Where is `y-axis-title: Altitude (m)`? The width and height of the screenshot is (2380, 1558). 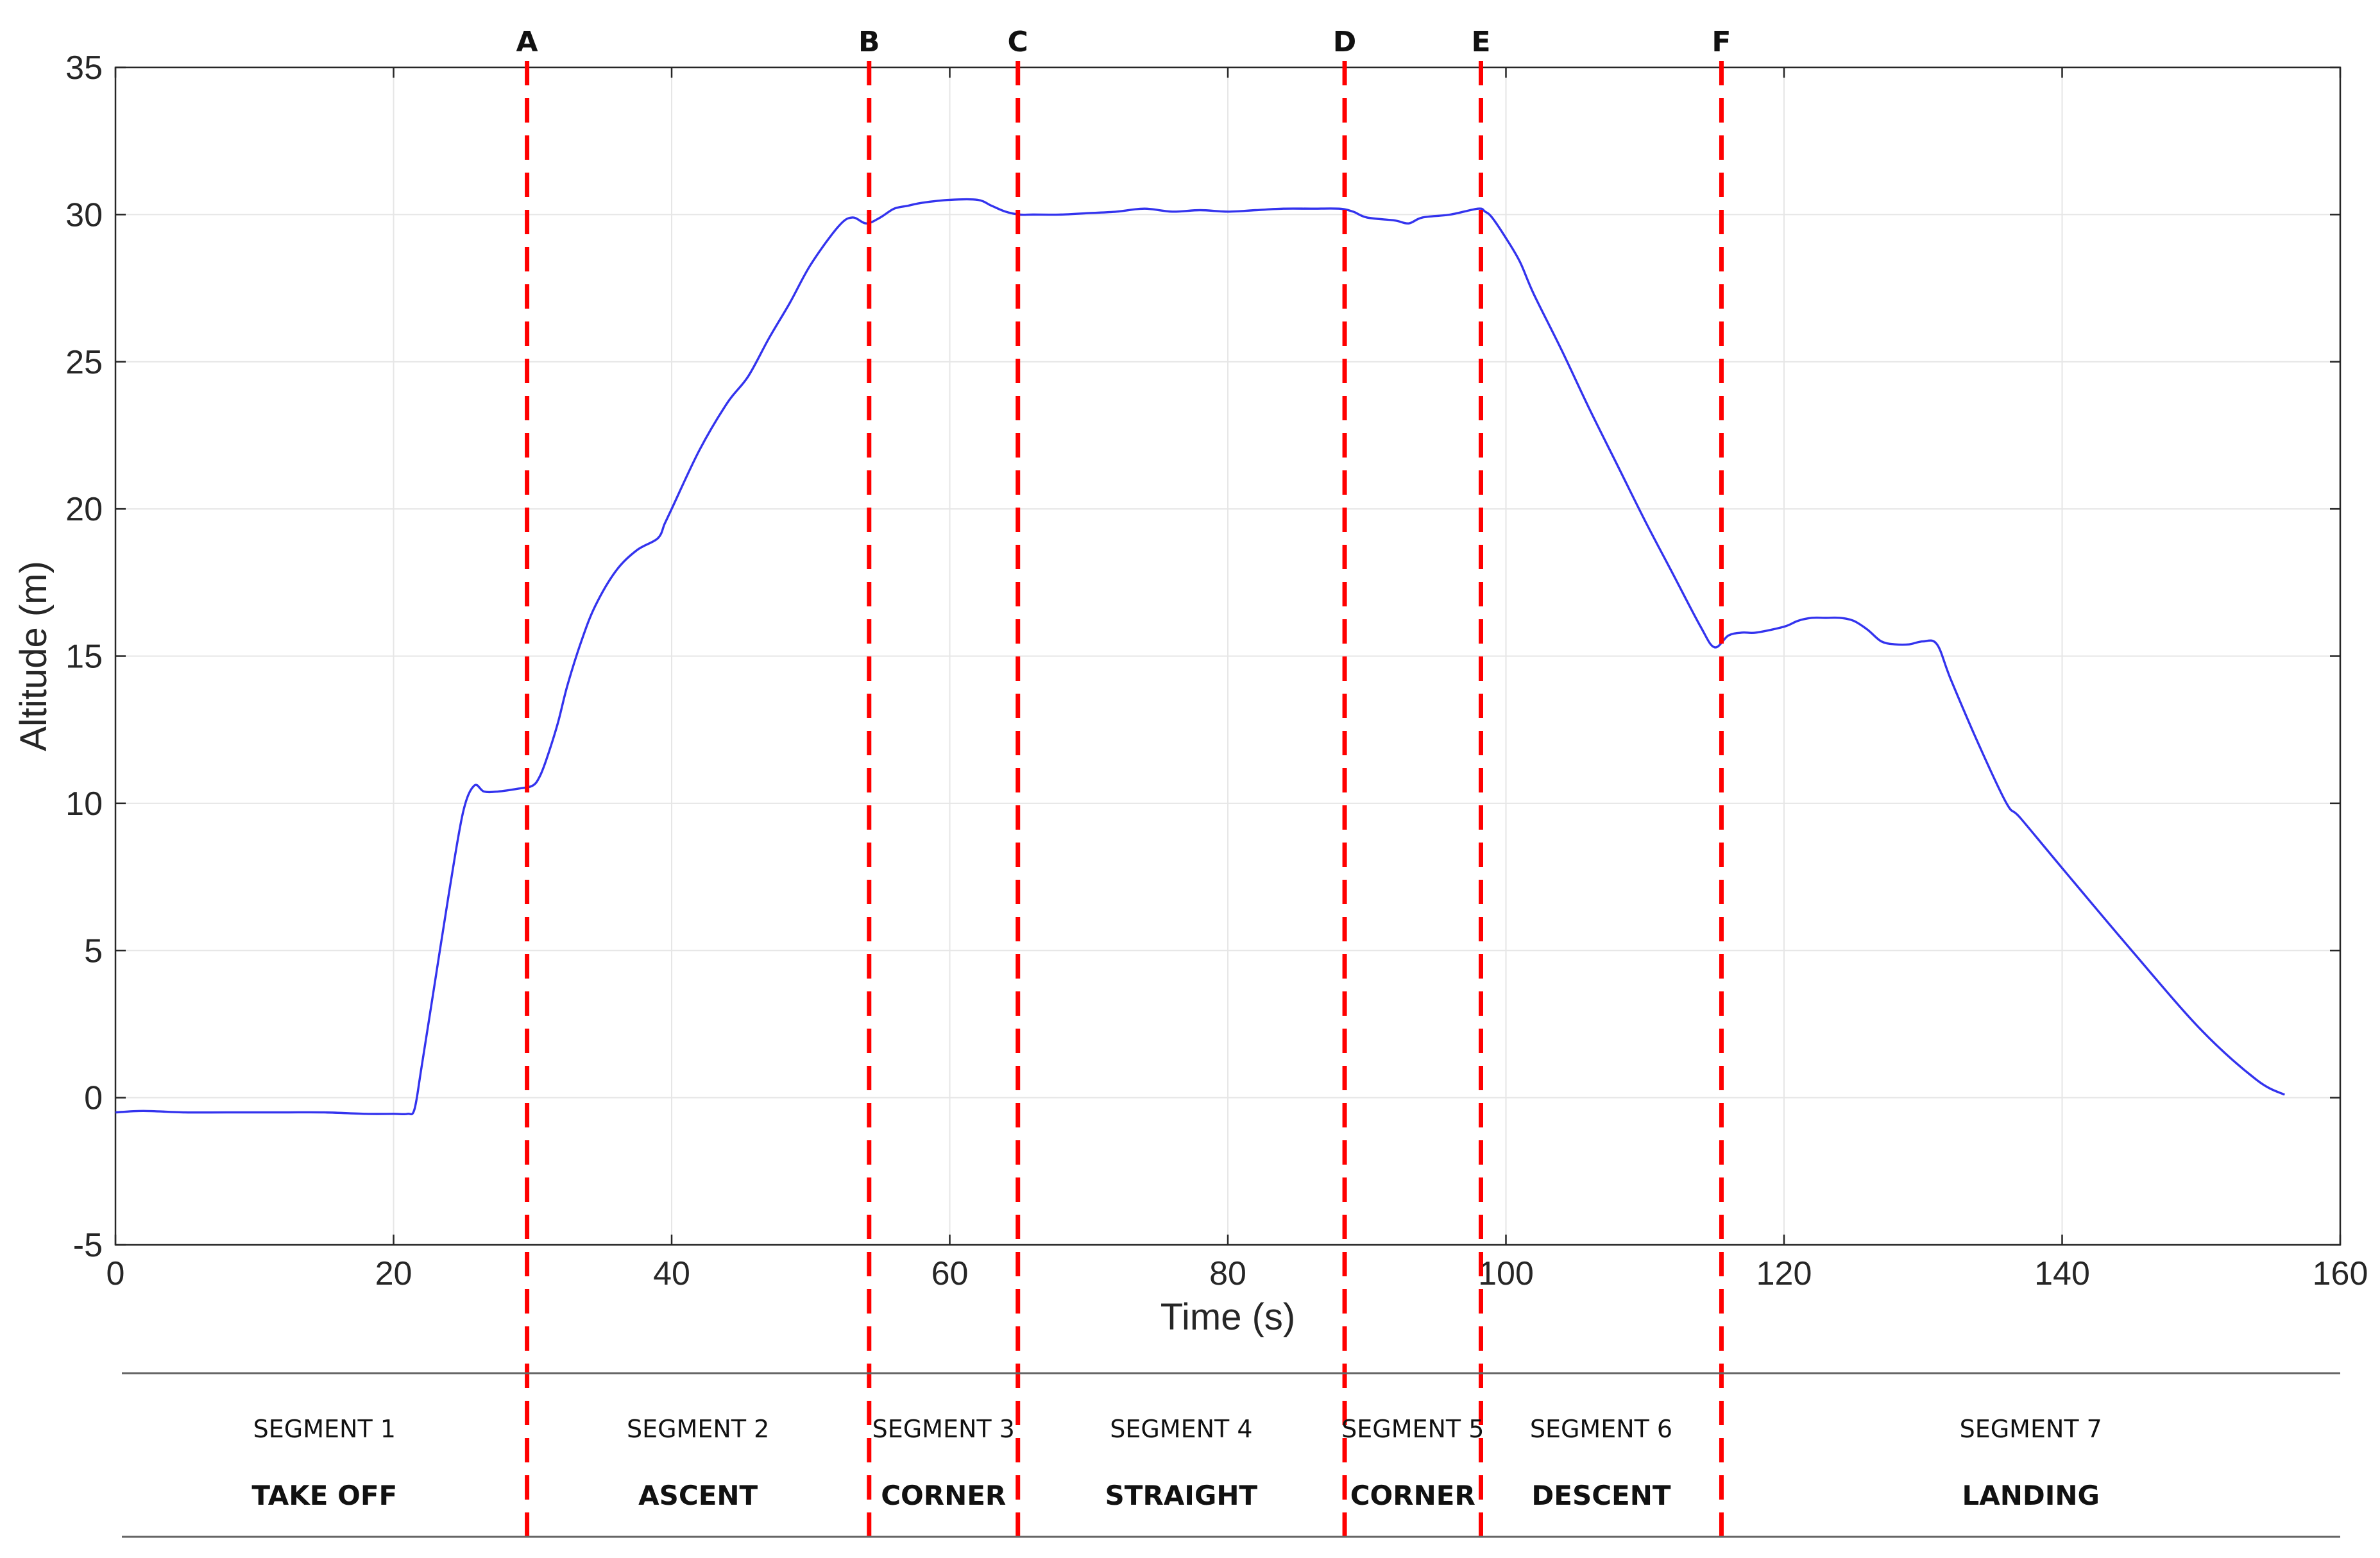
y-axis-title: Altitude (m) is located at coordinates (34, 656).